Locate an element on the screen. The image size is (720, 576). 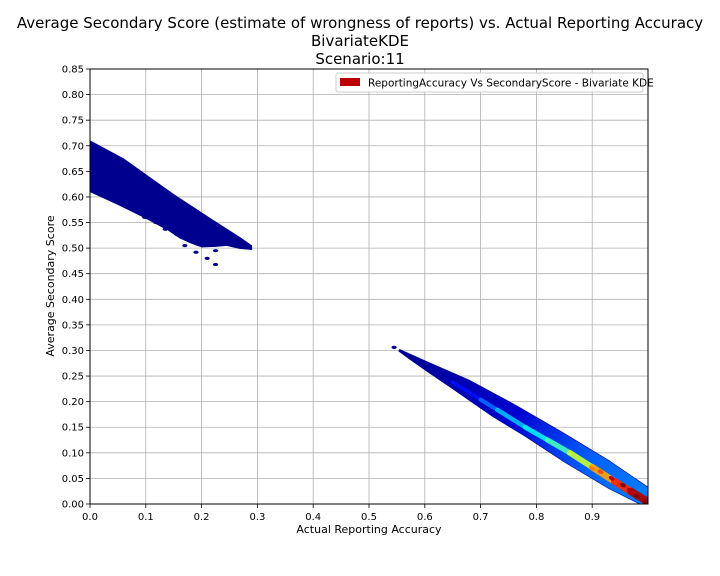
y-tick-label: 0.00 is located at coordinates (73, 505).